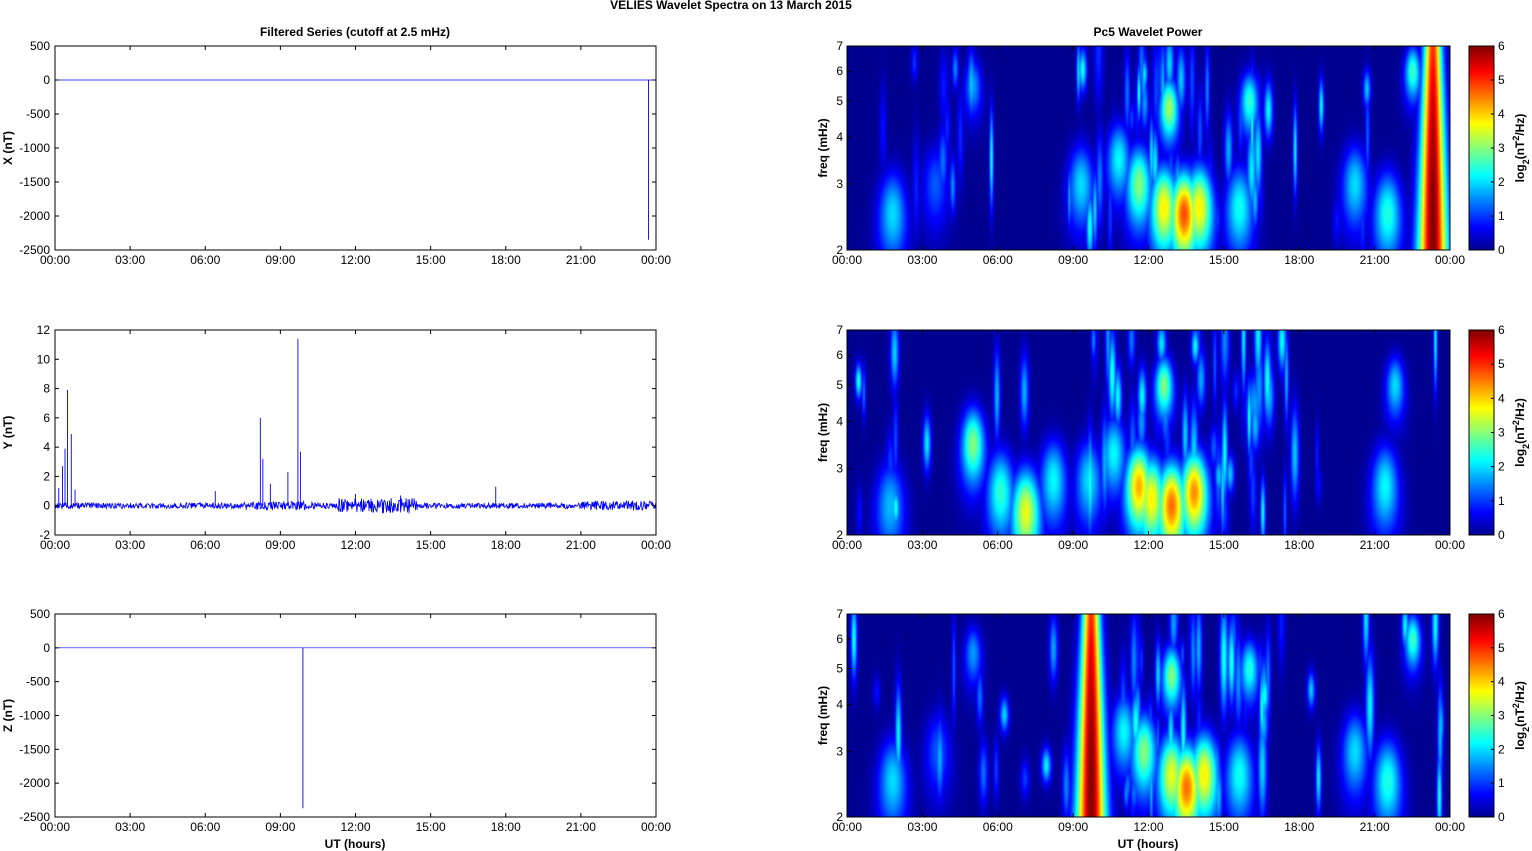  Describe the element at coordinates (205, 260) in the screenshot. I see `line-xtick-label: 06:00` at that location.